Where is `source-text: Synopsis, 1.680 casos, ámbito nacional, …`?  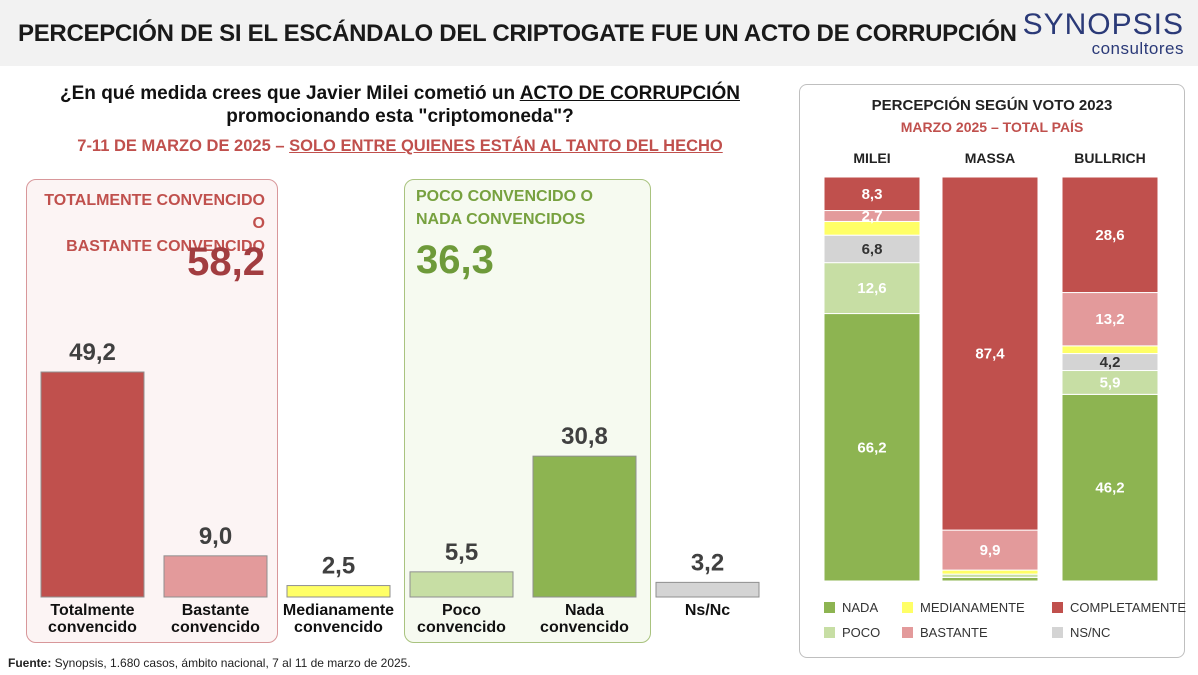
source-text: Synopsis, 1.680 casos, ámbito nacional, … is located at coordinates (231, 663).